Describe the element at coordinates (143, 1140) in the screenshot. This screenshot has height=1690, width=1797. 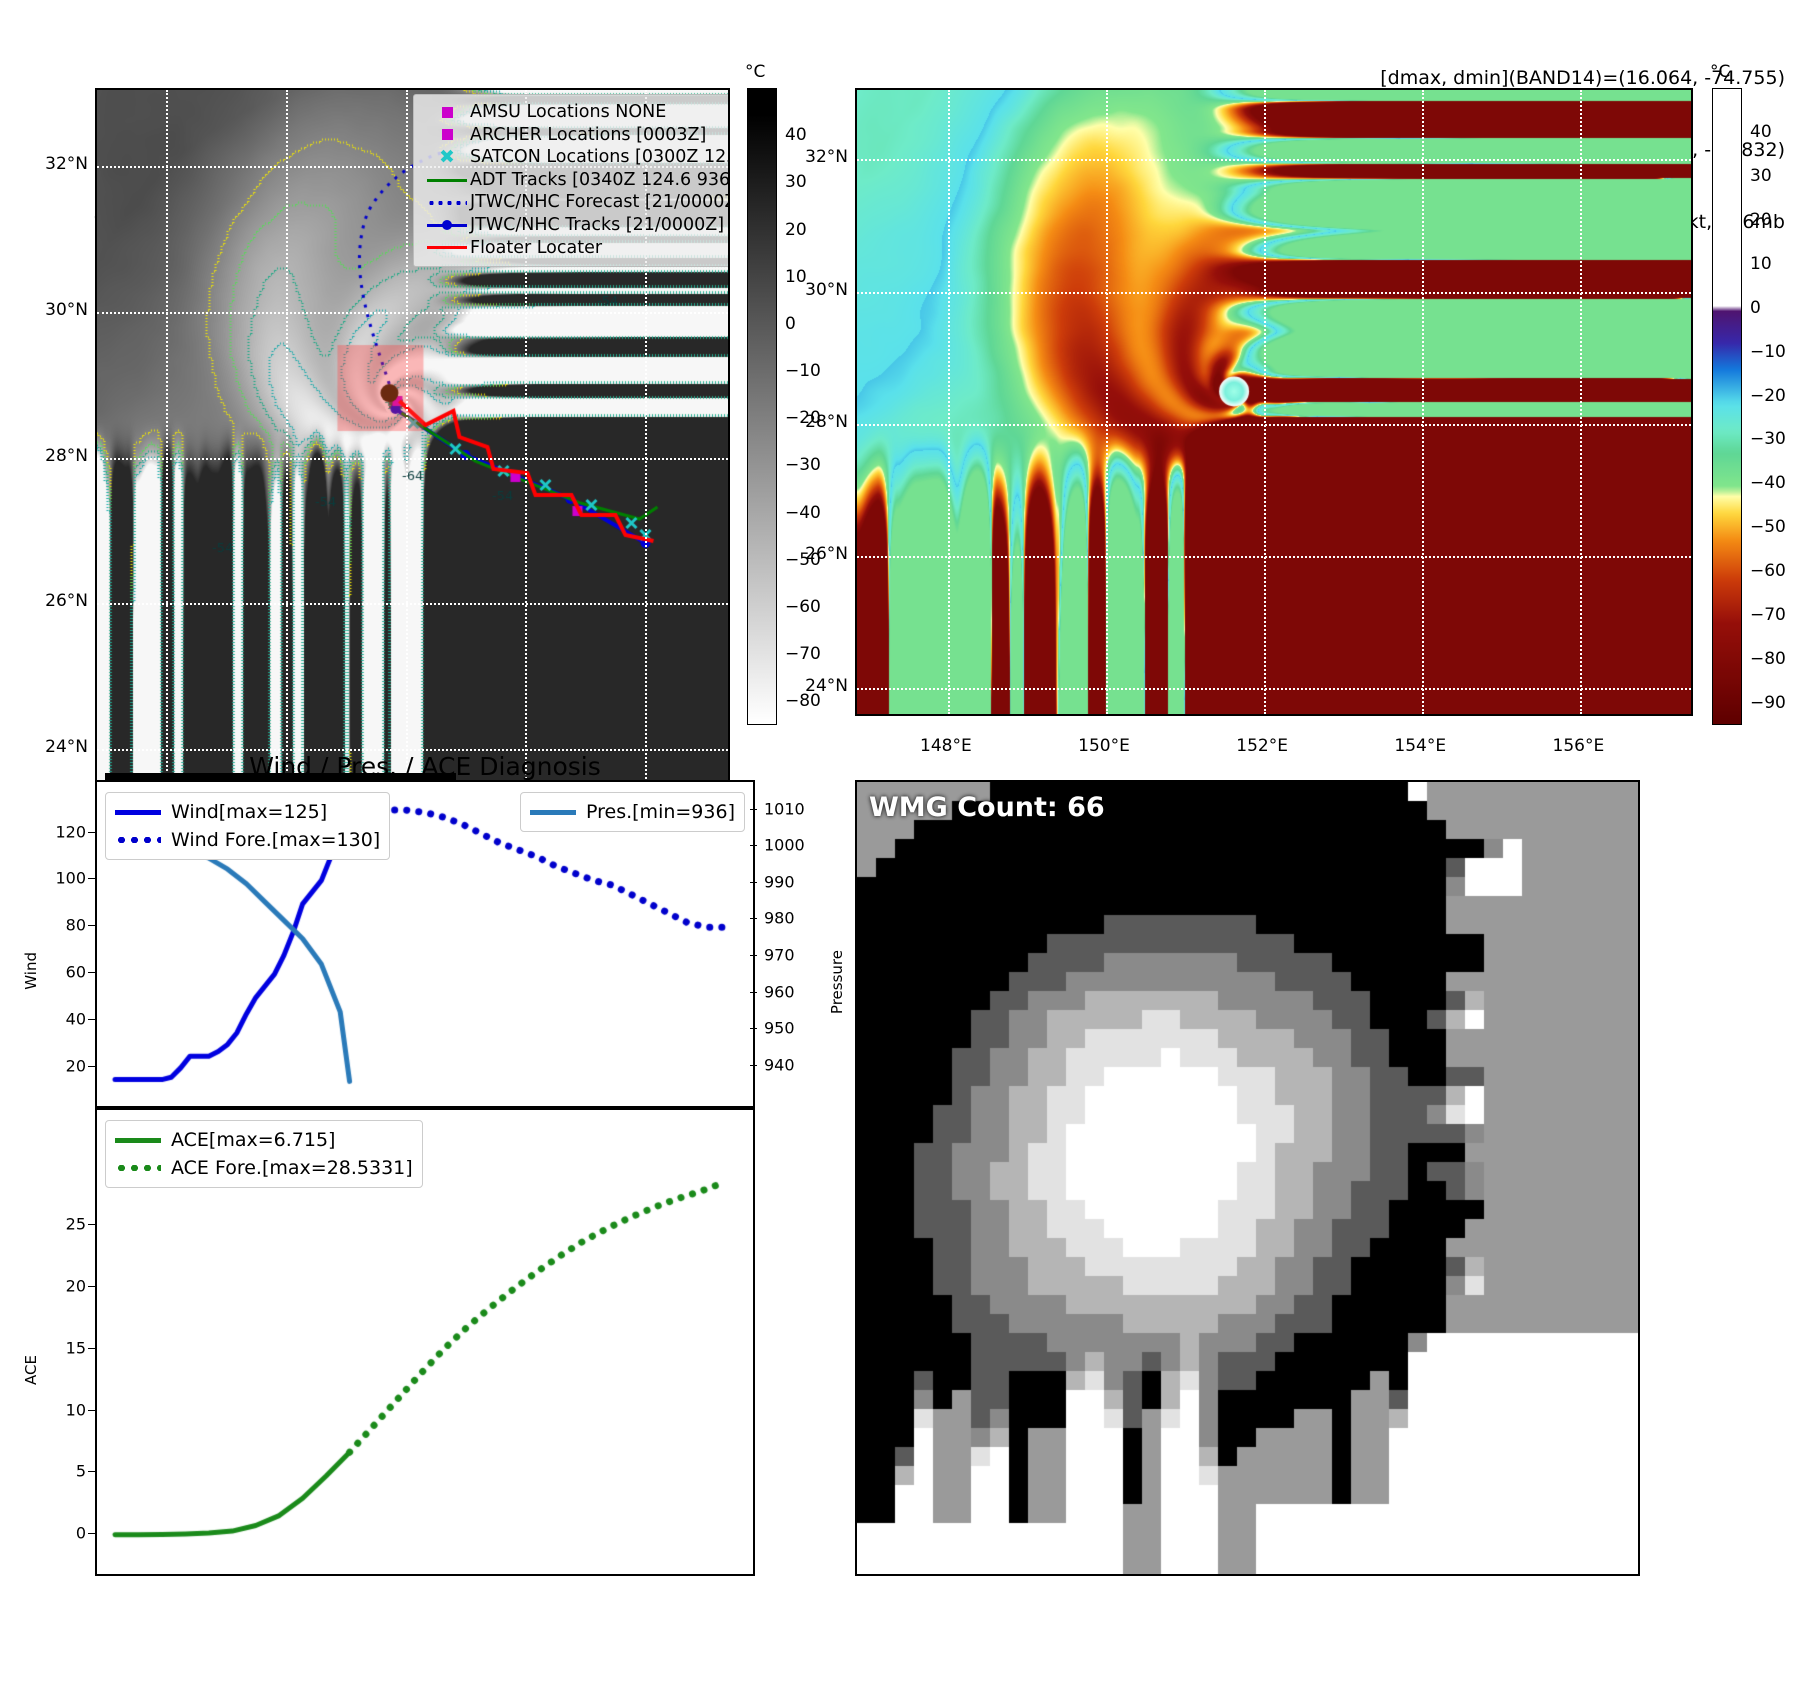
I see `ace-line-icon` at that location.